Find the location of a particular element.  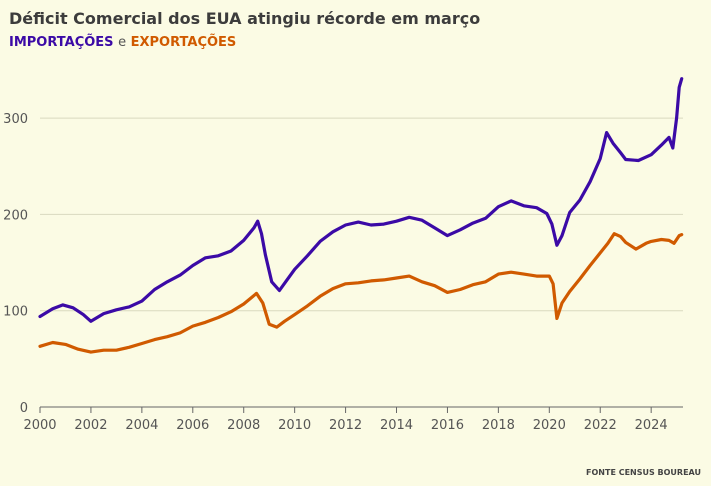

x-tick-label: 2006 is located at coordinates (192, 425).